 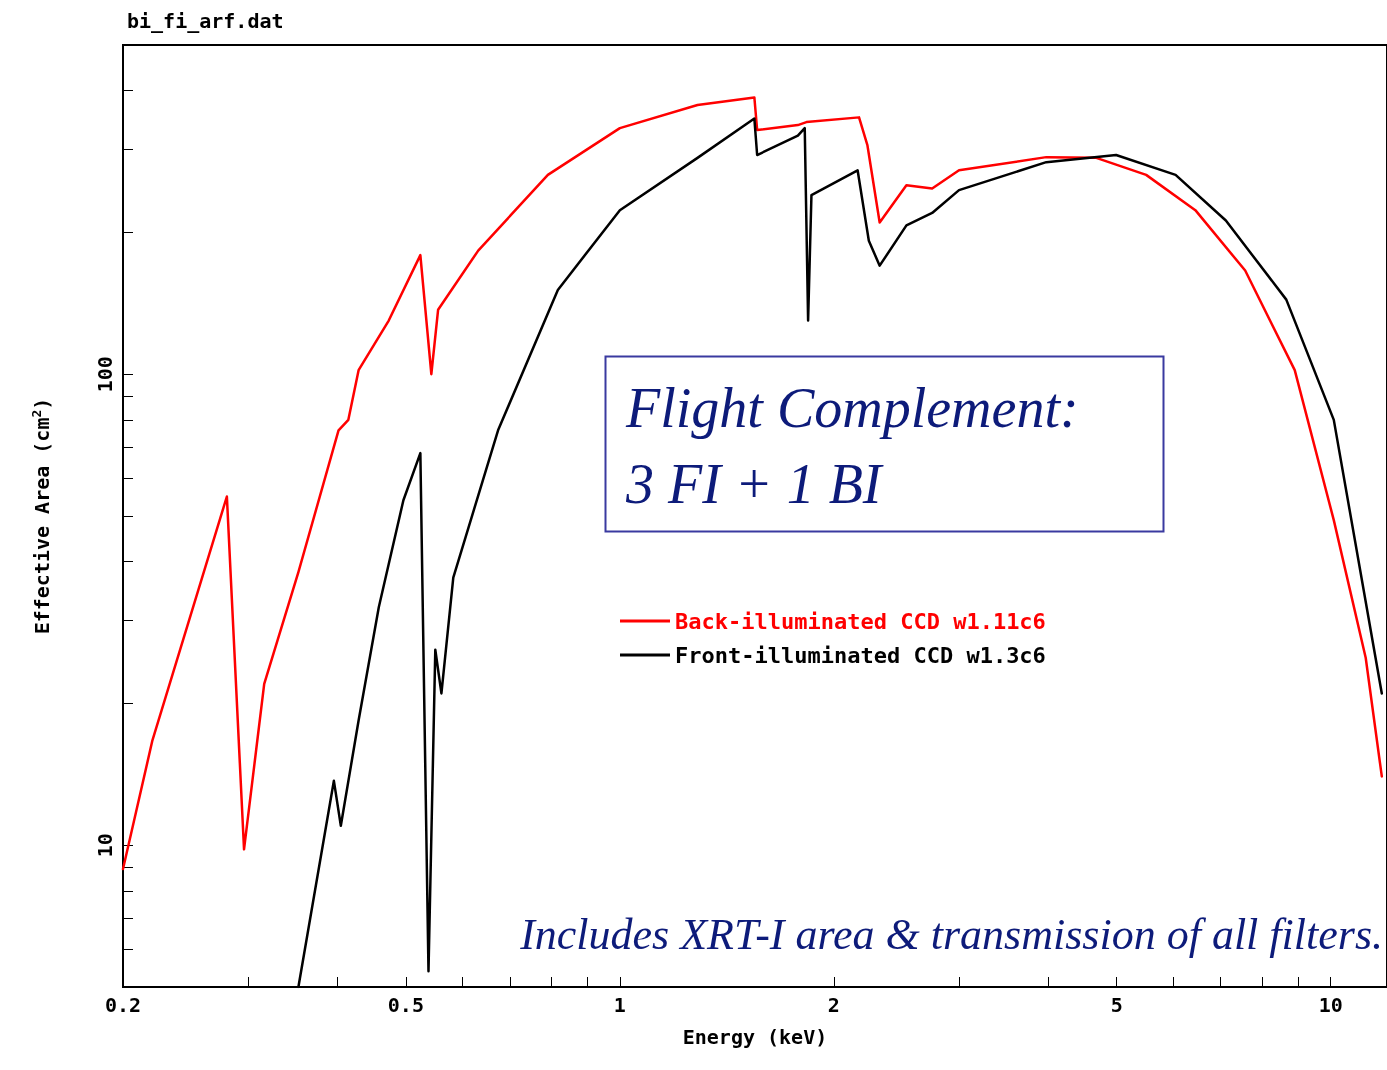 I want to click on x-tick-label: 2, so click(x=833, y=1005).